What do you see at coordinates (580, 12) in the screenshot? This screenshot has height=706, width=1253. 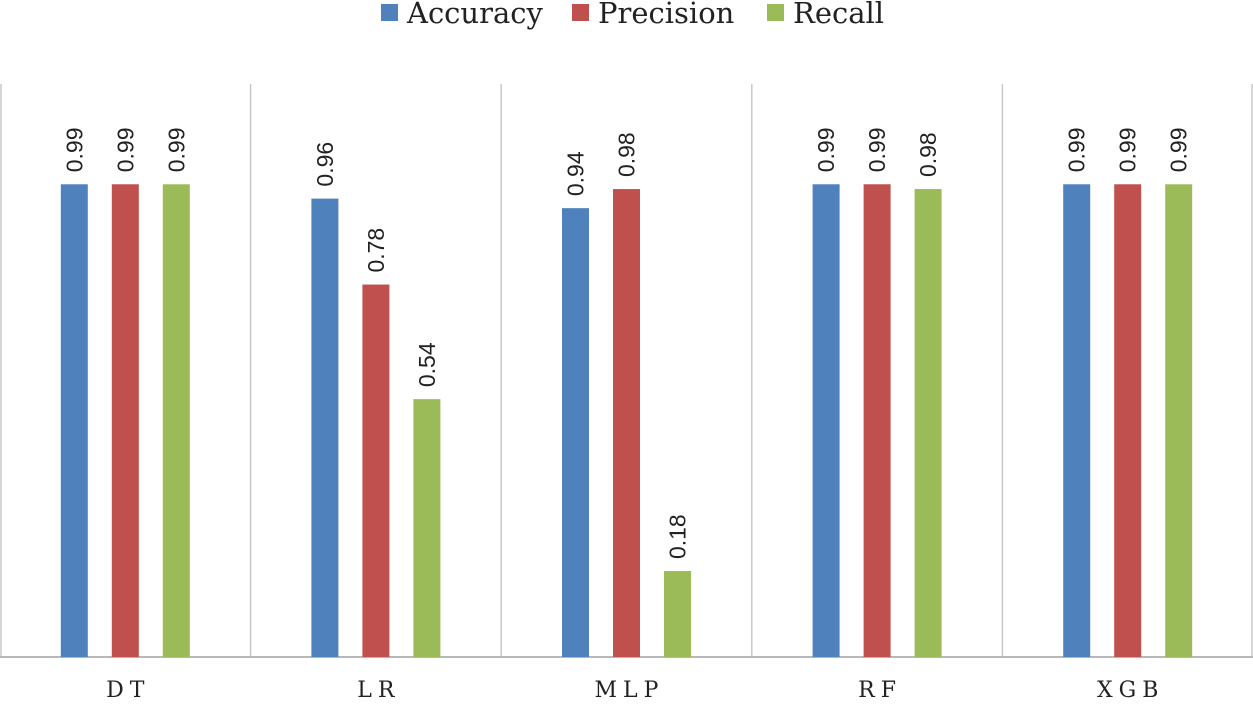 I see `legend-swatch-precision` at bounding box center [580, 12].